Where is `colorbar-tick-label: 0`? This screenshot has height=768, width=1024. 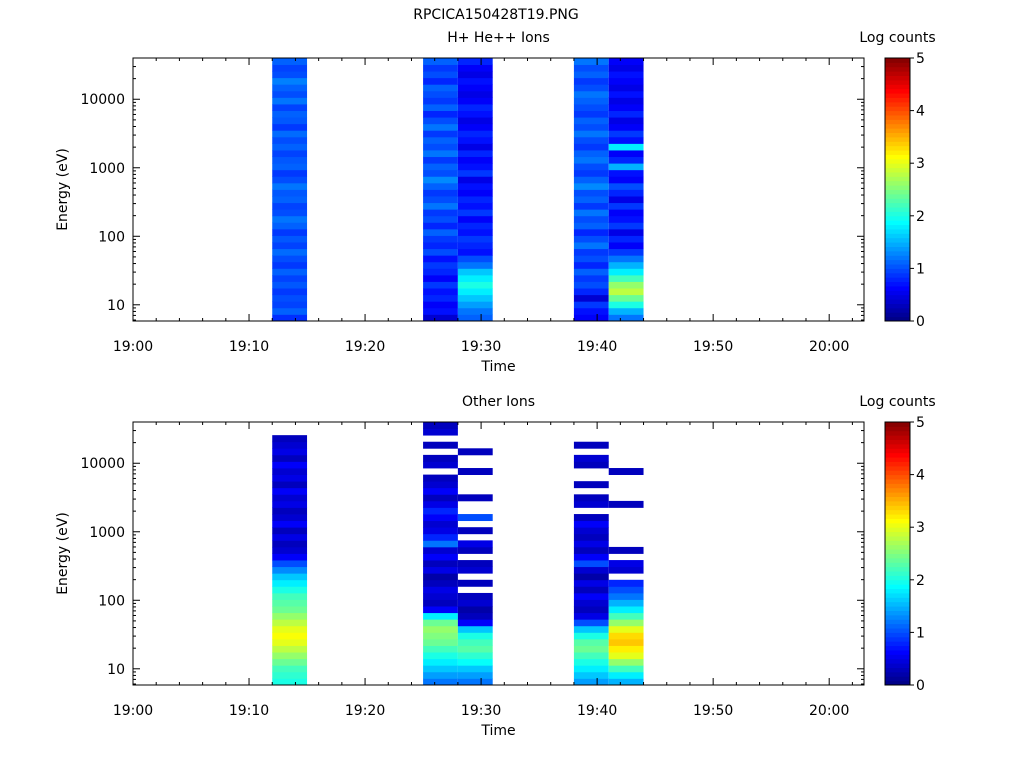
colorbar-tick-label: 0 is located at coordinates (920, 322).